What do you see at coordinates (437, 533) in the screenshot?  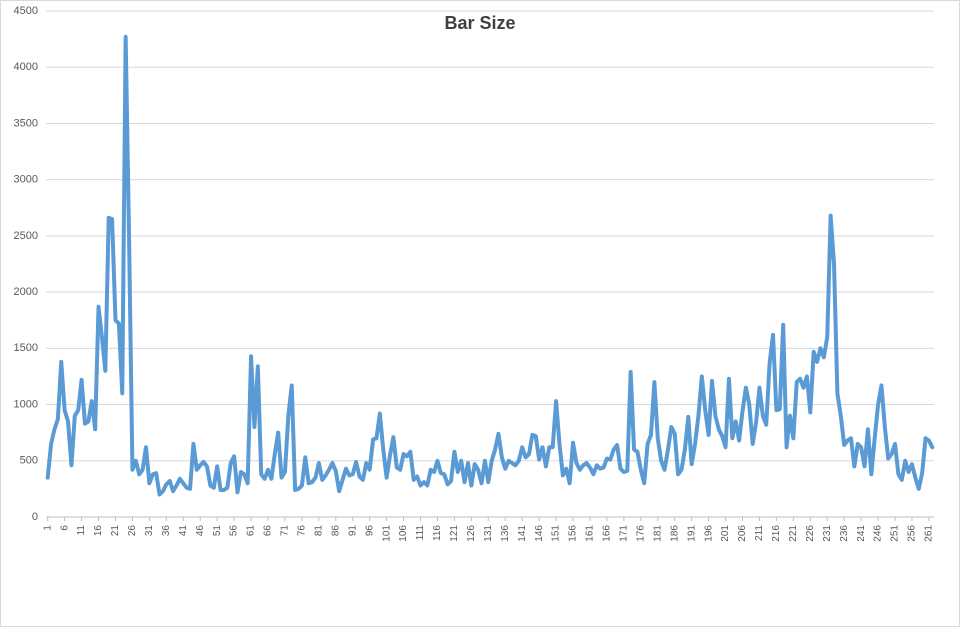 I see `x-tick-label: 116` at bounding box center [437, 533].